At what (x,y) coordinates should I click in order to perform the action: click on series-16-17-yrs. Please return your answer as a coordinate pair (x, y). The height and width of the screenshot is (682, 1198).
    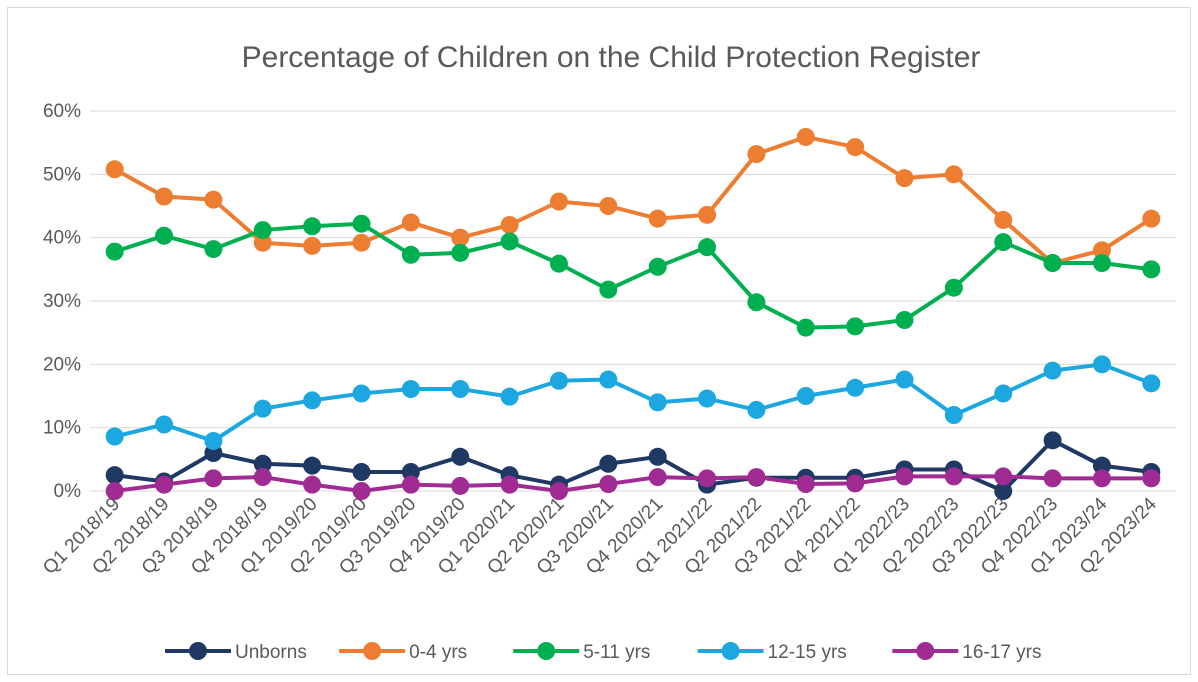
    Looking at the image, I should click on (633, 483).